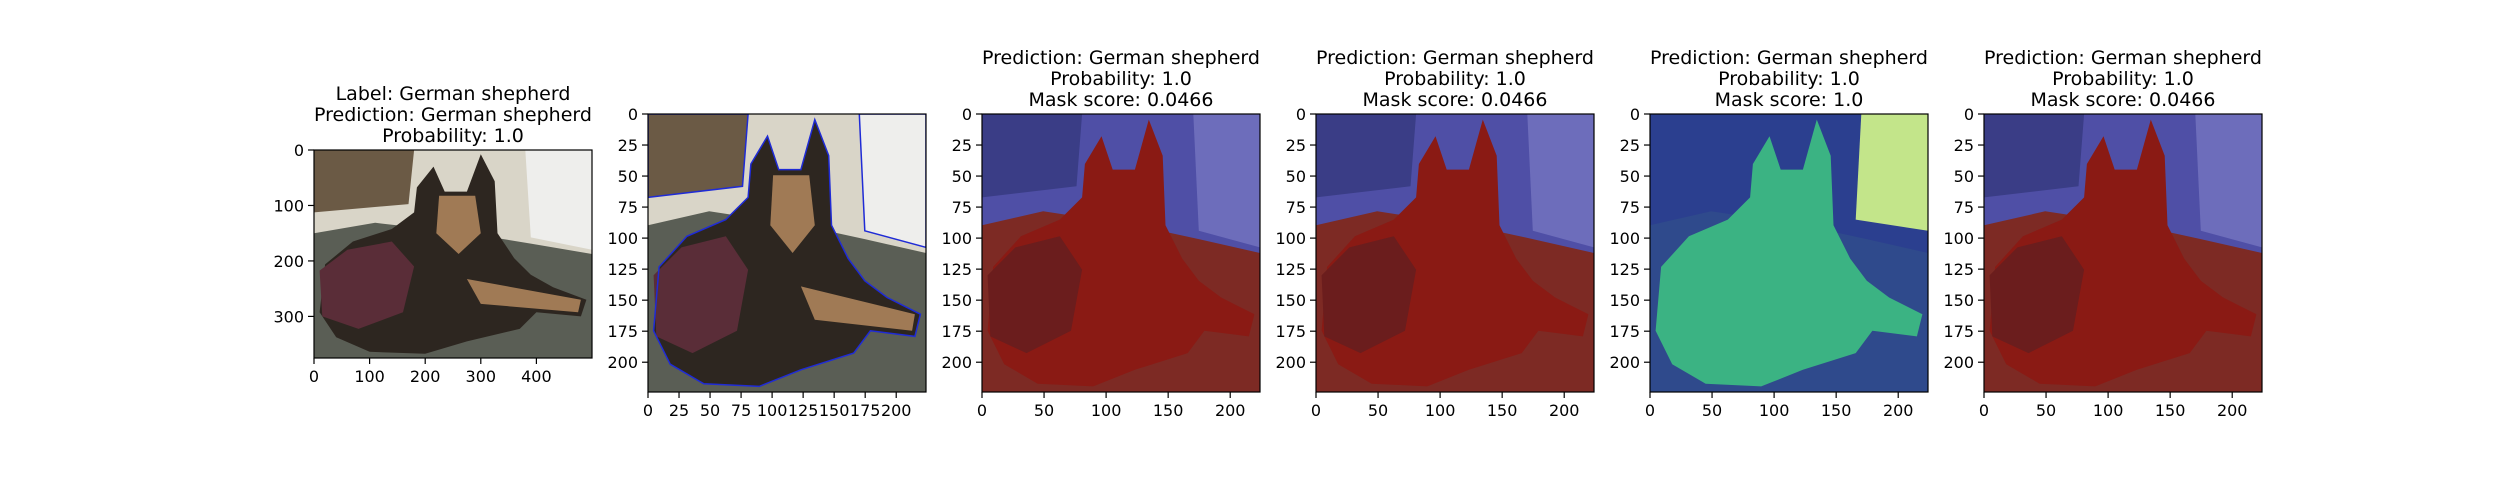  What do you see at coordinates (679, 410) in the screenshot?
I see `x-tick-label: 25` at bounding box center [679, 410].